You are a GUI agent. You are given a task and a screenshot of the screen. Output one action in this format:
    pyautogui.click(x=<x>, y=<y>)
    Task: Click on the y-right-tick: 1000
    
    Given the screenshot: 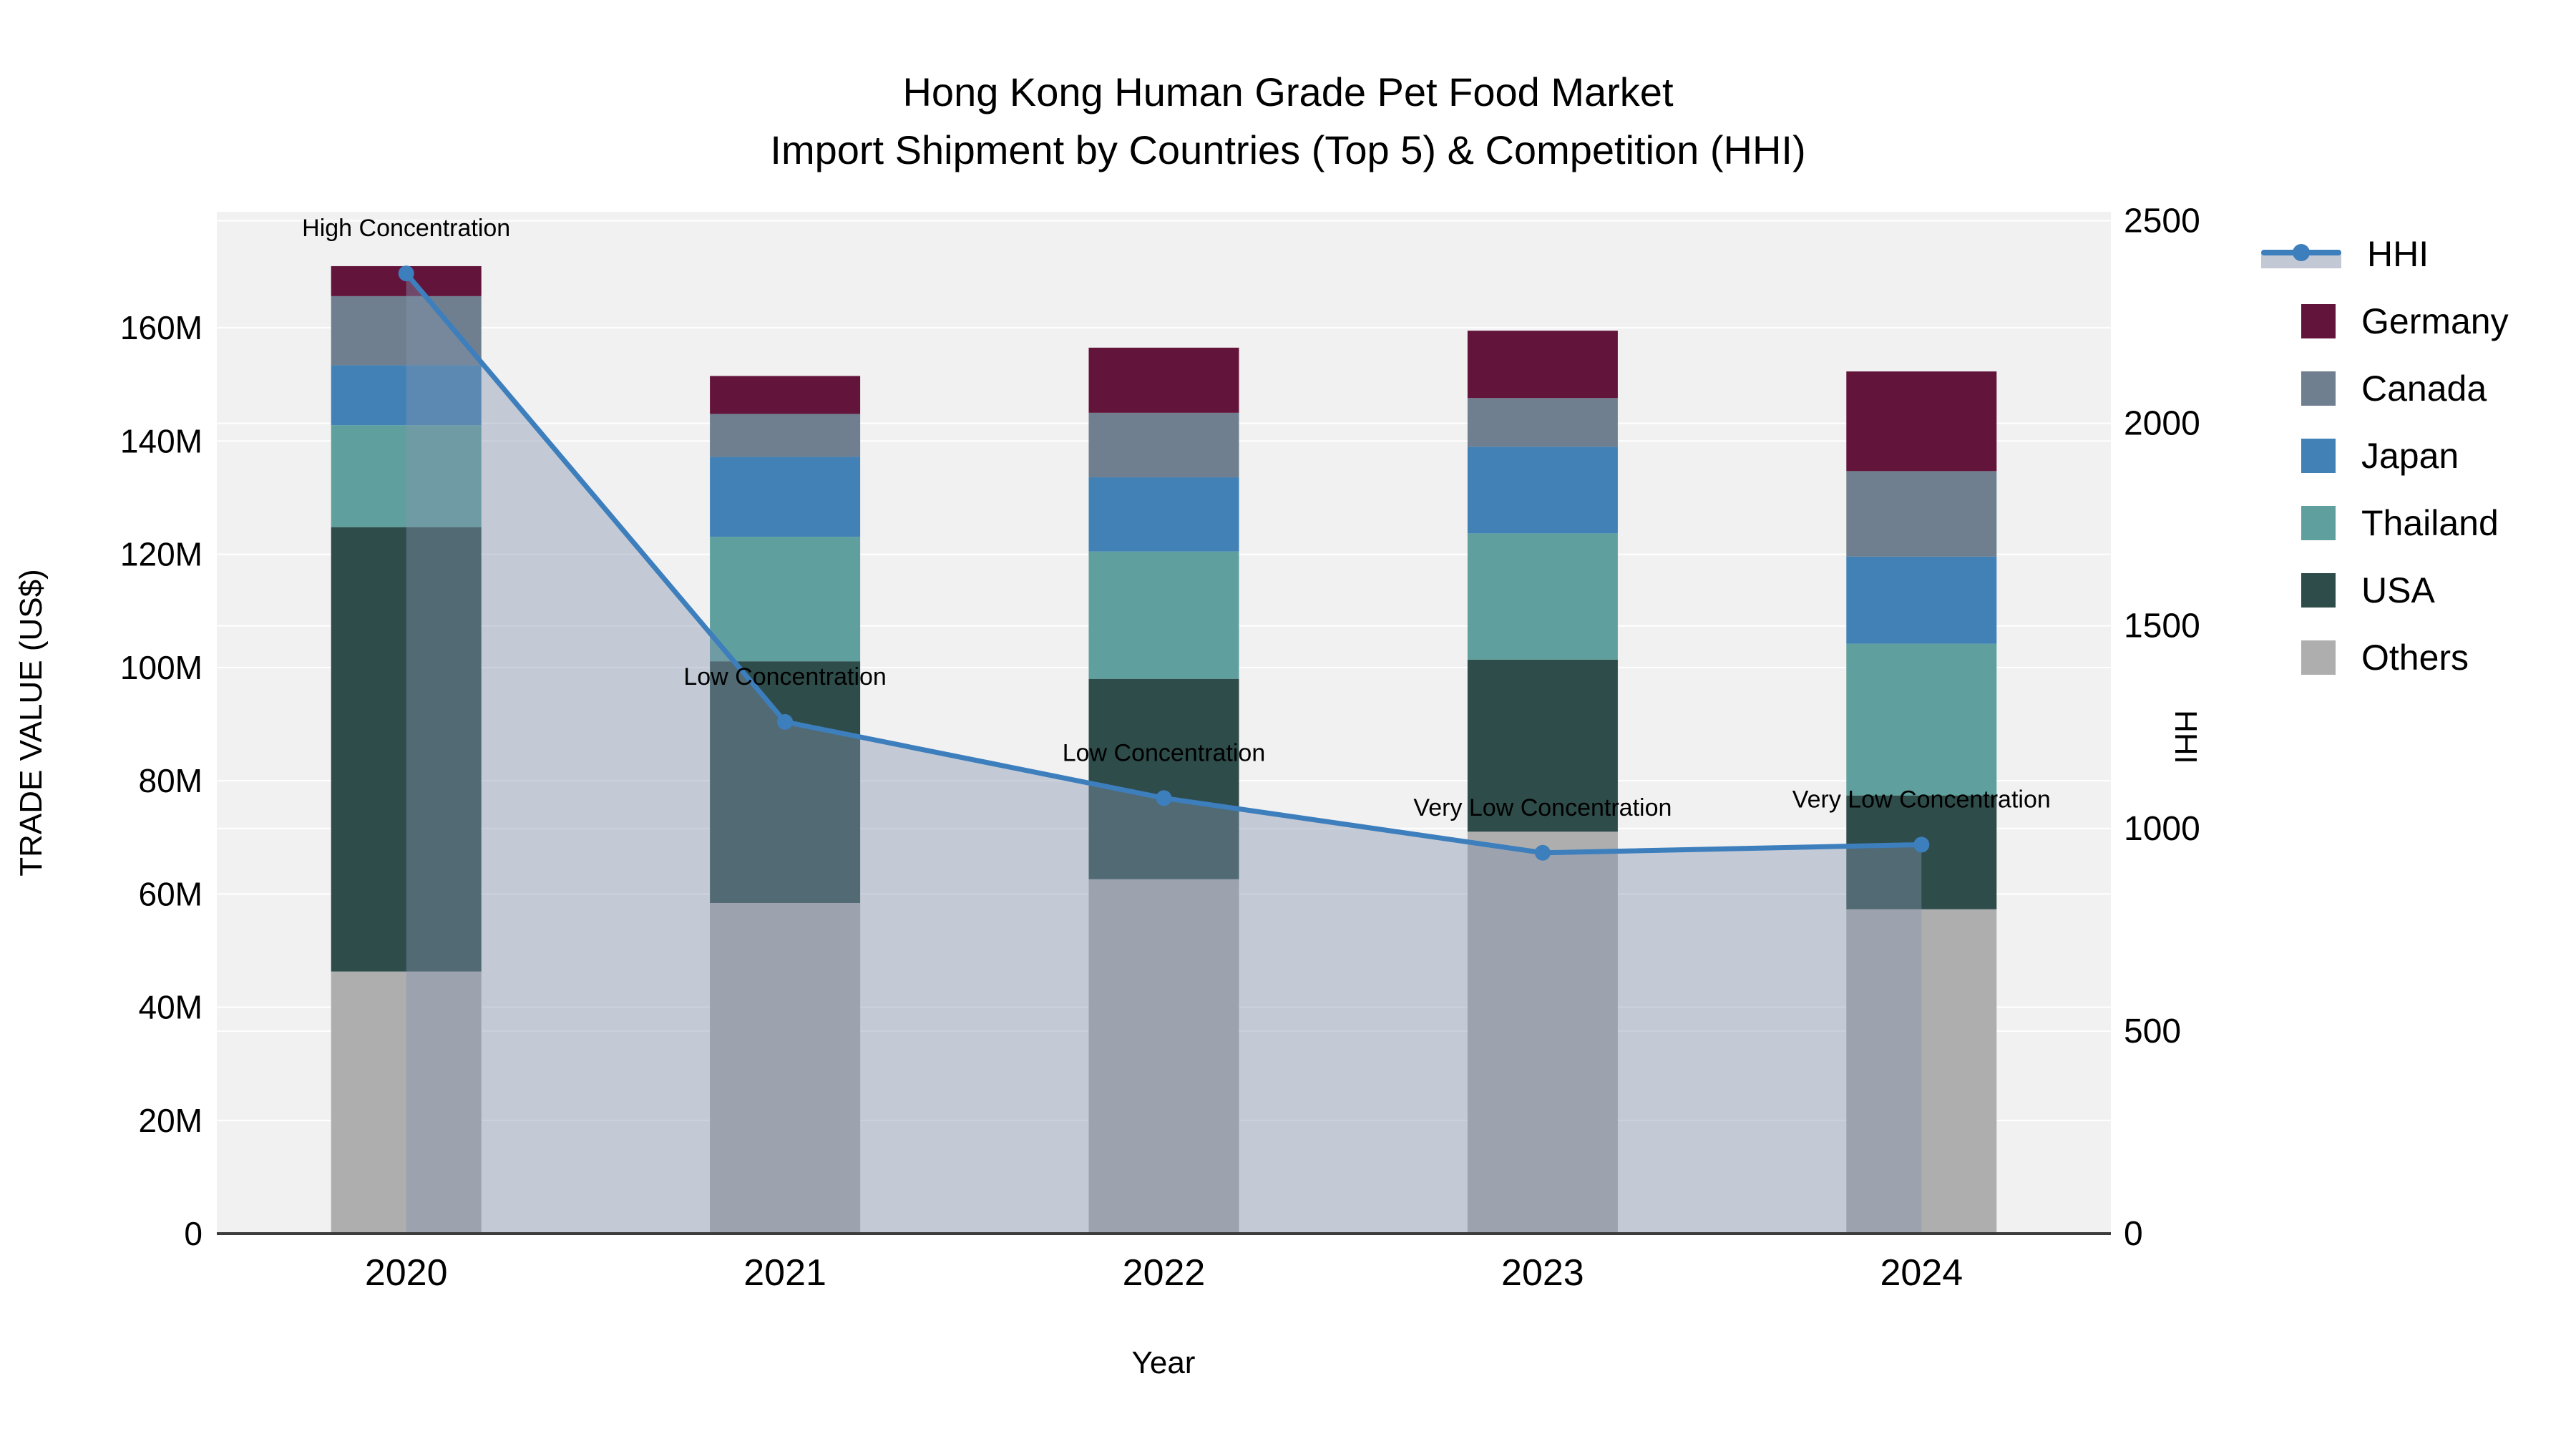 What is the action you would take?
    pyautogui.click(x=2162, y=829)
    